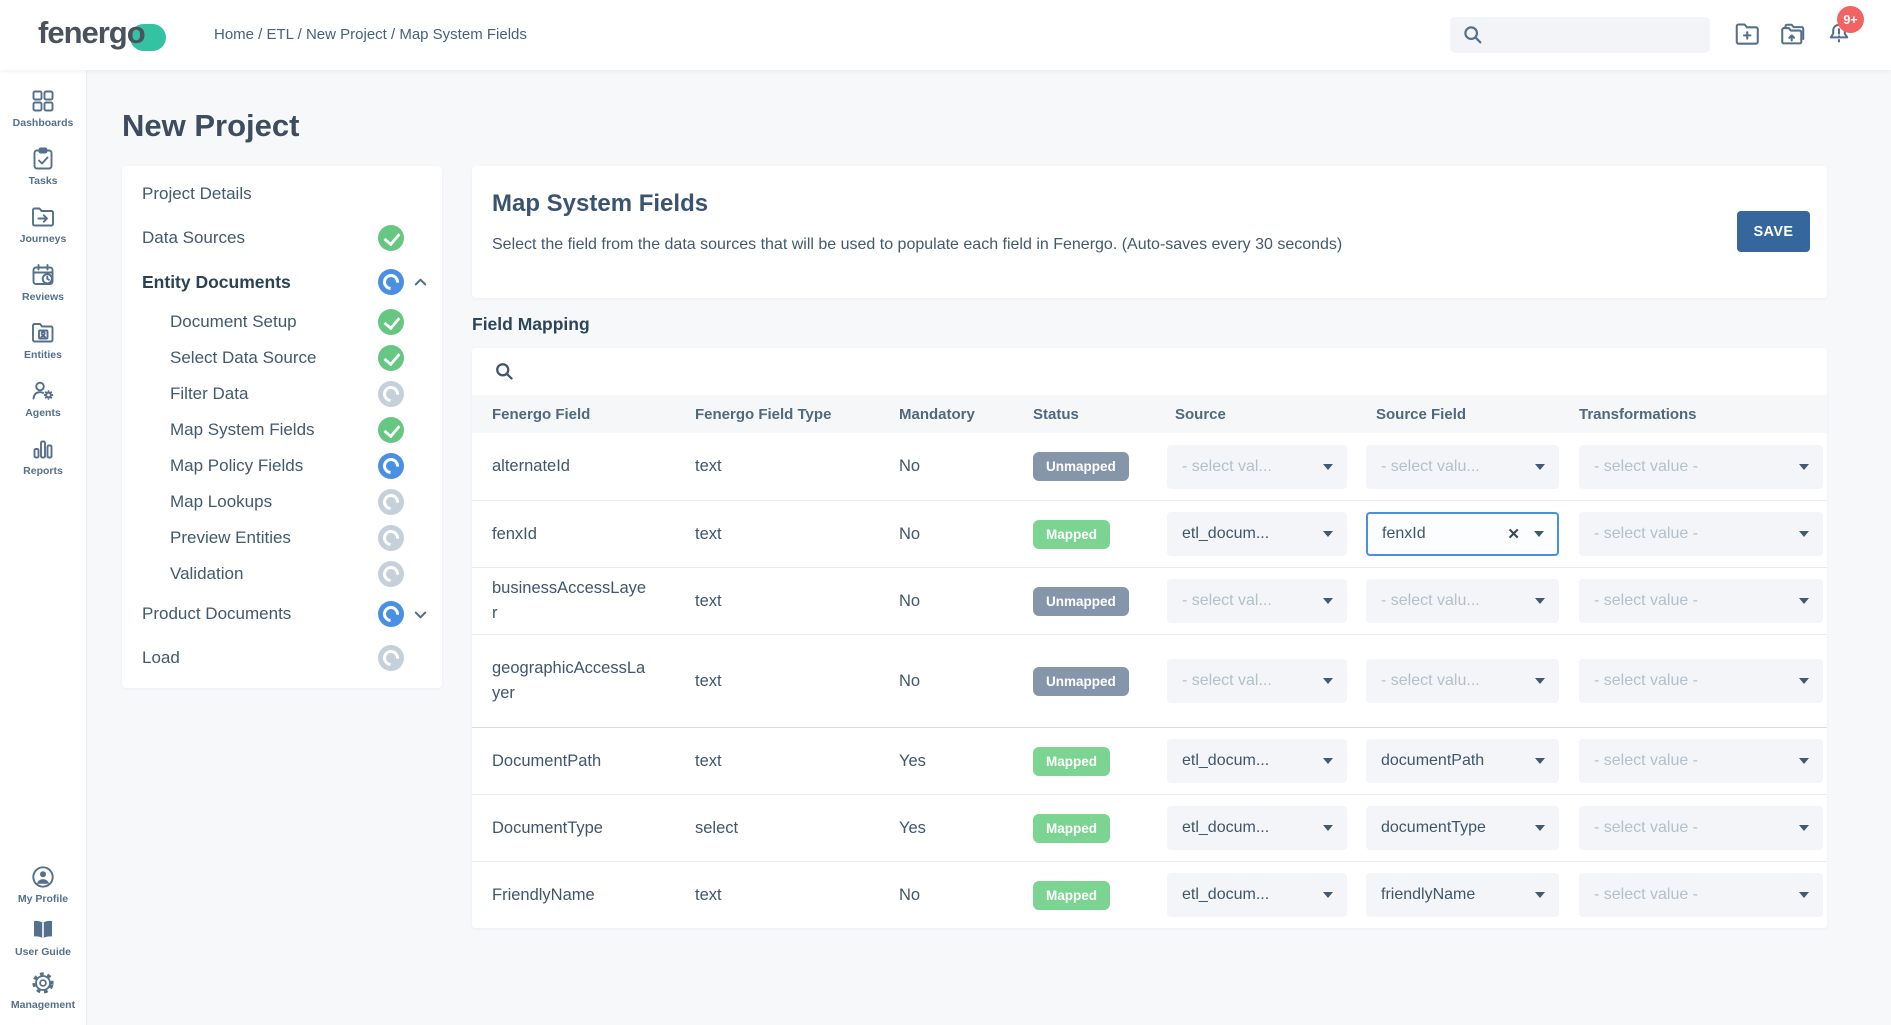 The height and width of the screenshot is (1025, 1891). I want to click on upload-folders-icon, so click(1793, 34).